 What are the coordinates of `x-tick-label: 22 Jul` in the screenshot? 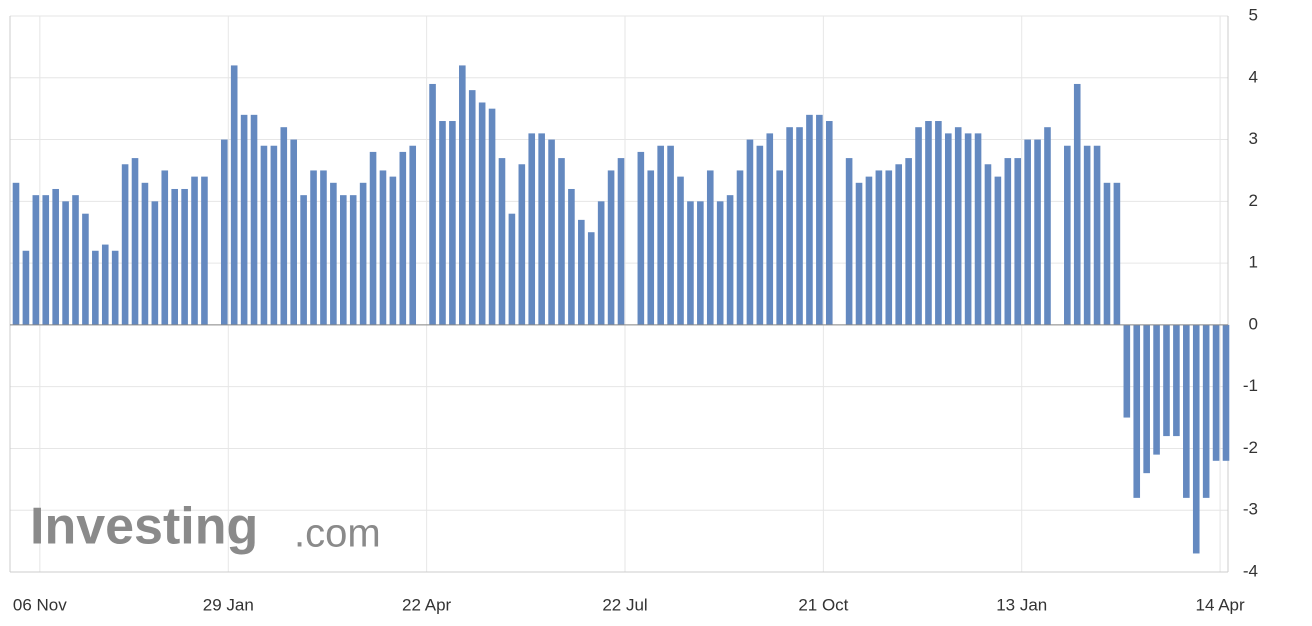 It's located at (624, 604).